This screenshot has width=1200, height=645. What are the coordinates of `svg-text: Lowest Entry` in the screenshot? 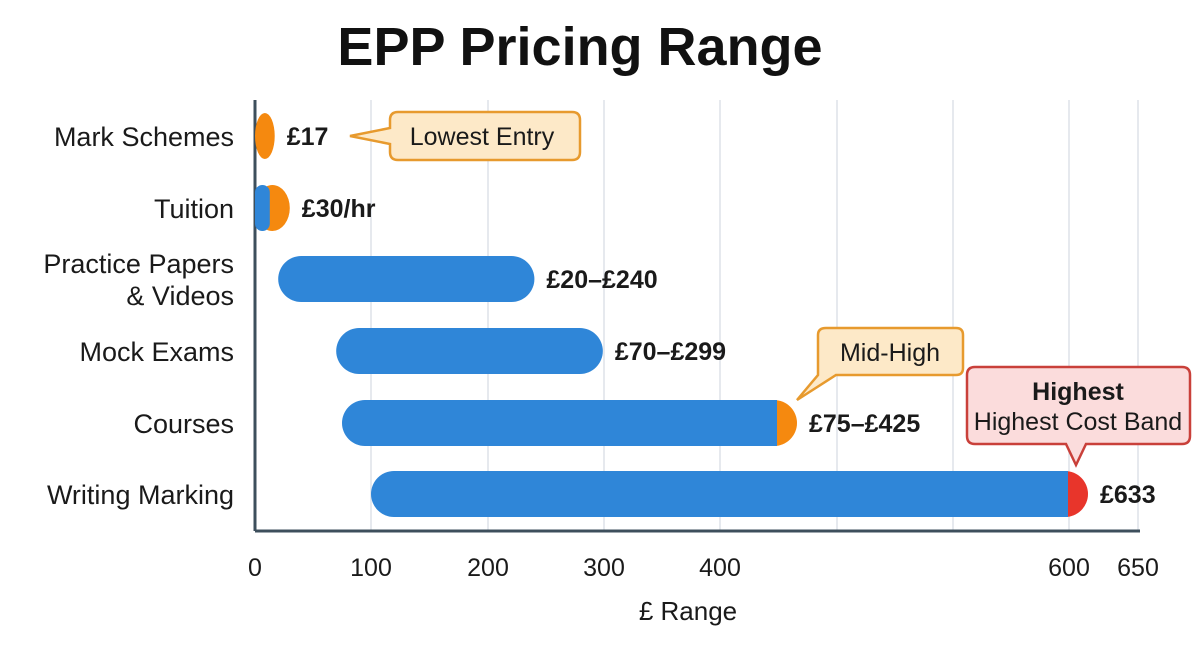 It's located at (482, 137).